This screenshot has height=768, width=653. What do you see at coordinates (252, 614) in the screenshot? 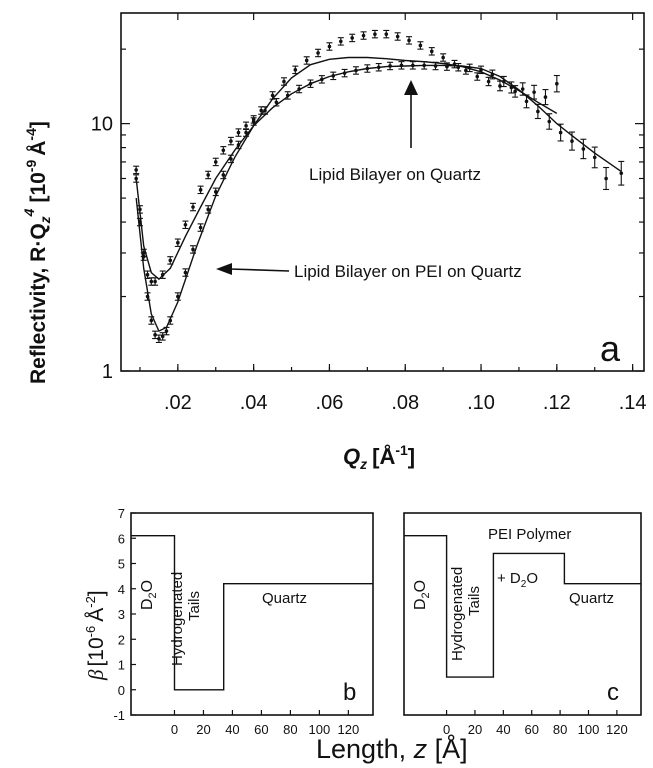
I see `panel-b-frame` at bounding box center [252, 614].